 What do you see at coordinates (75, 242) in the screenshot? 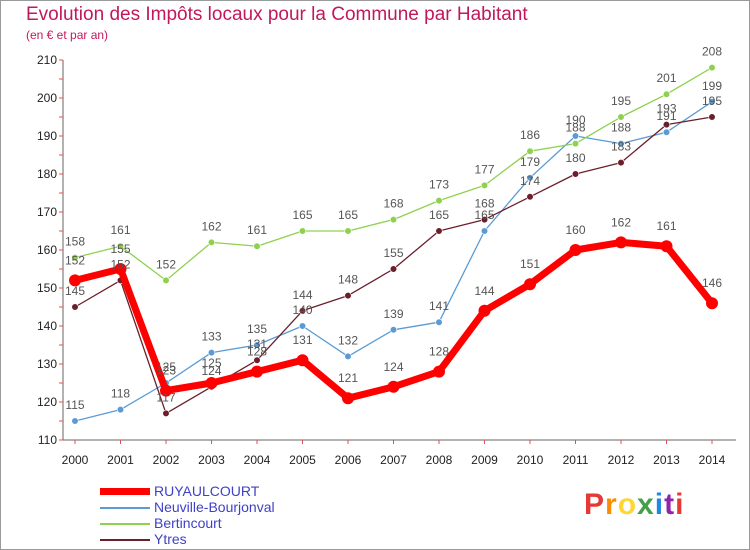
I see `data-label: 158` at bounding box center [75, 242].